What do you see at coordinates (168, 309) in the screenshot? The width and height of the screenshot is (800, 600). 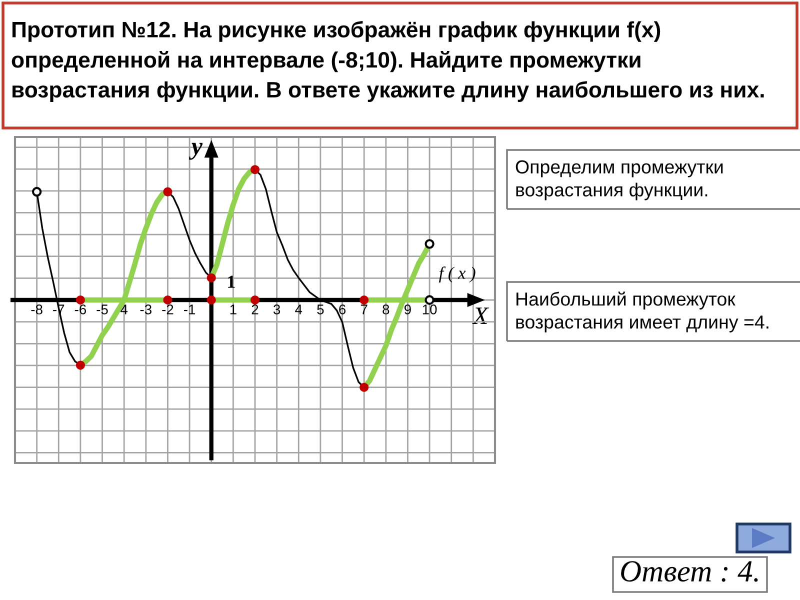 I see `x-tick-label: -2` at bounding box center [168, 309].